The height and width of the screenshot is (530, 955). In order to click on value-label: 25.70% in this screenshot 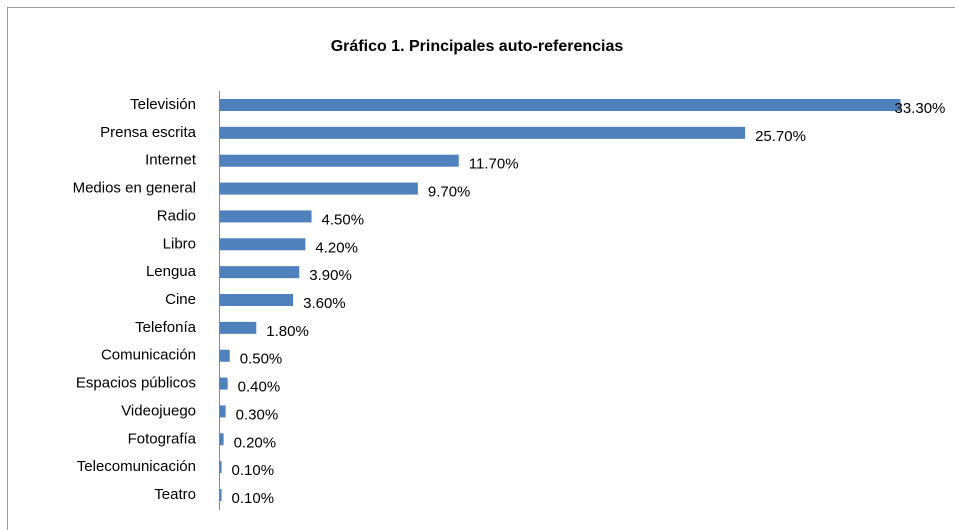, I will do `click(780, 136)`.